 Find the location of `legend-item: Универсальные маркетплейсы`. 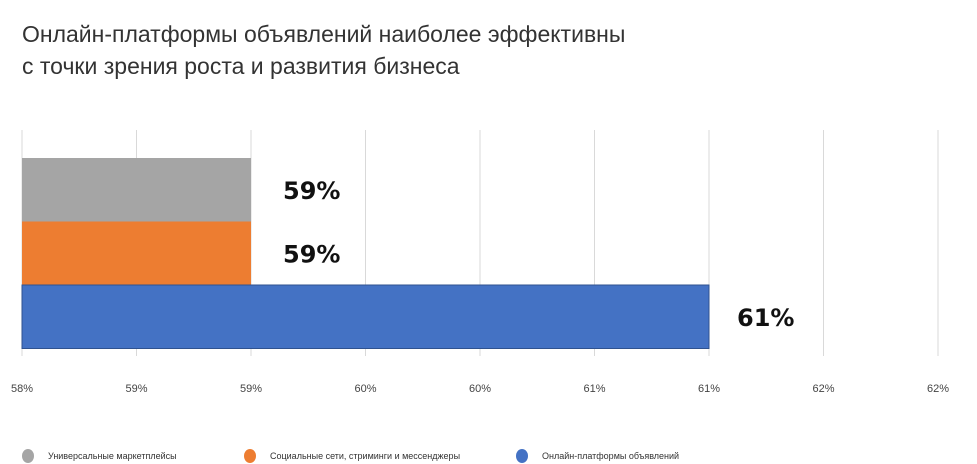

legend-item: Универсальные маркетплейсы is located at coordinates (99, 456).